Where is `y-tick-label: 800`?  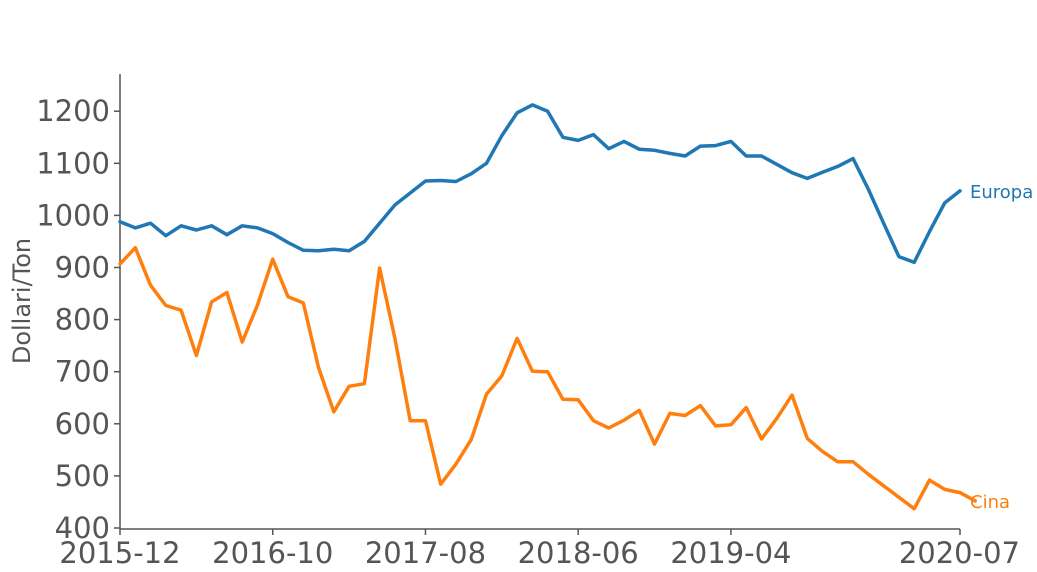
y-tick-label: 800 is located at coordinates (82, 320).